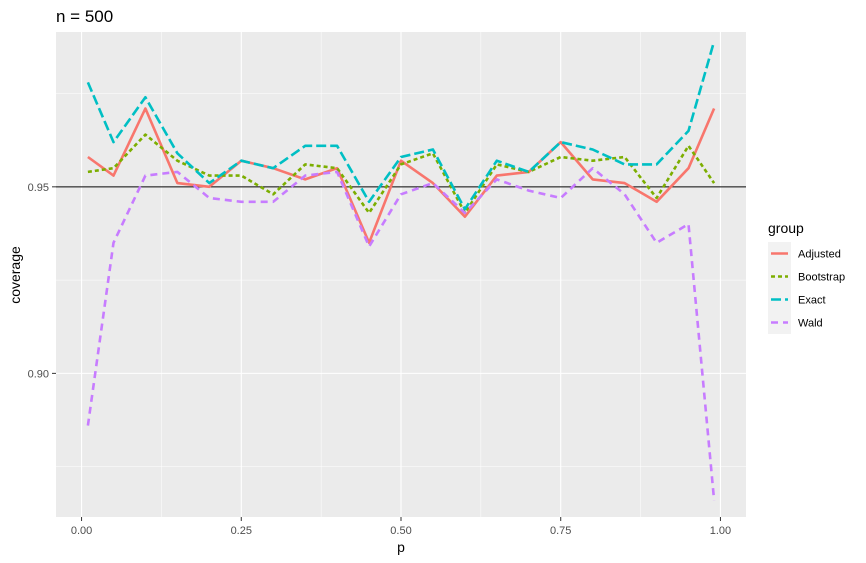 The image size is (866, 563). What do you see at coordinates (15, 275) in the screenshot?
I see `y-axis-title: coverage` at bounding box center [15, 275].